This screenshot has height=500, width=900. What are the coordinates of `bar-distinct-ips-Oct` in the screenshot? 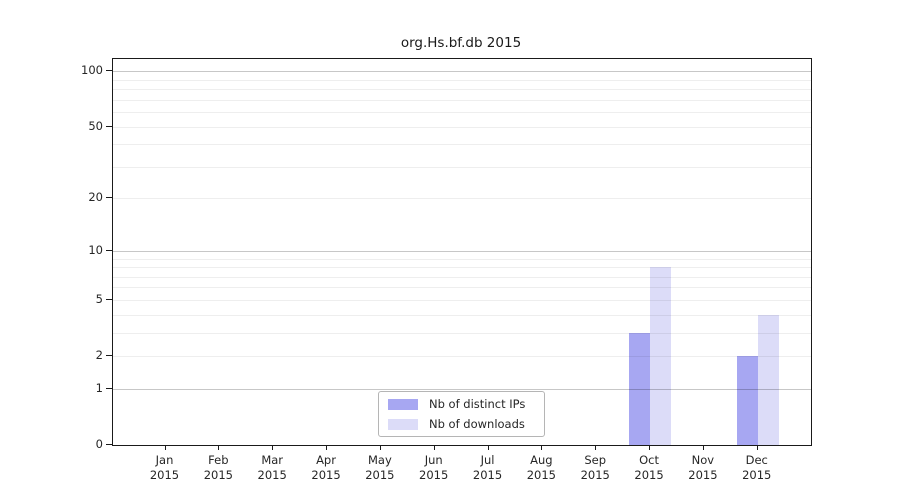 It's located at (640, 388).